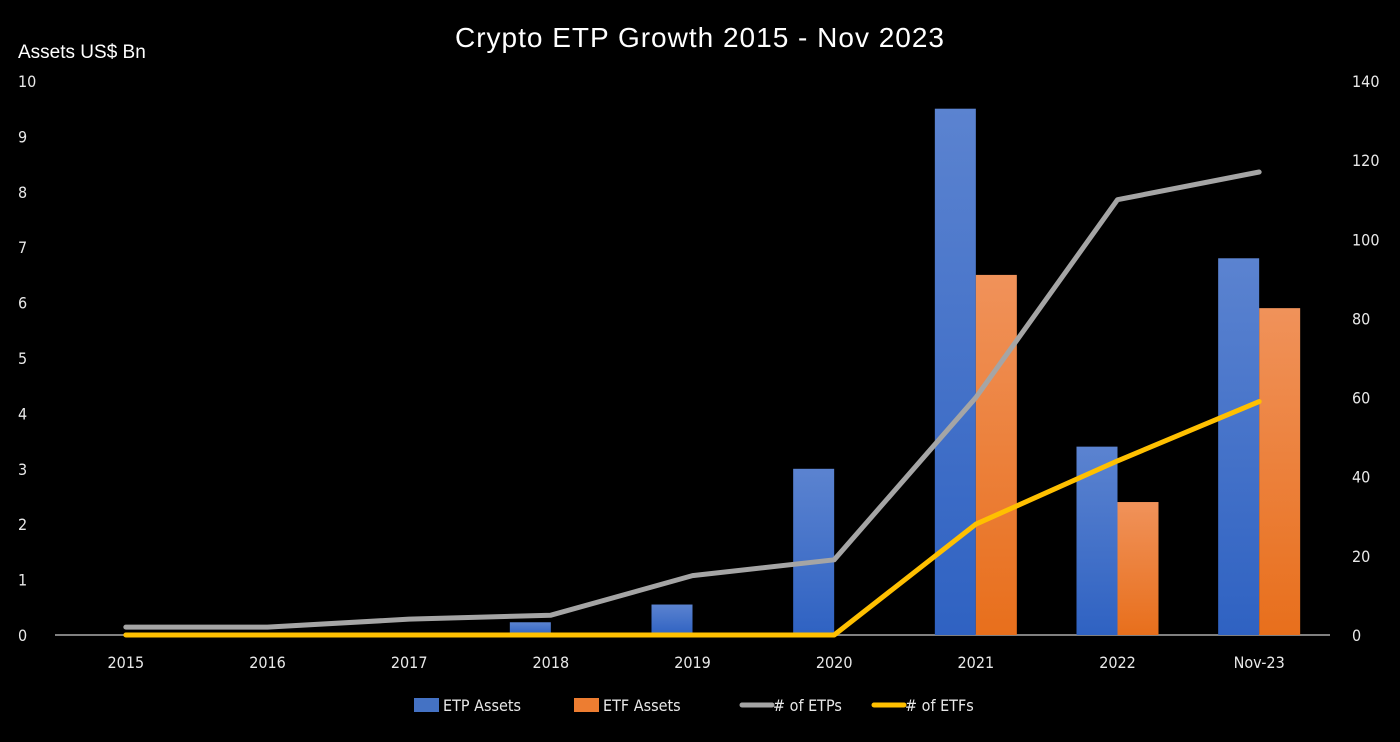 The image size is (1400, 742). Describe the element at coordinates (22, 303) in the screenshot. I see `y-tick-label: 6` at that location.